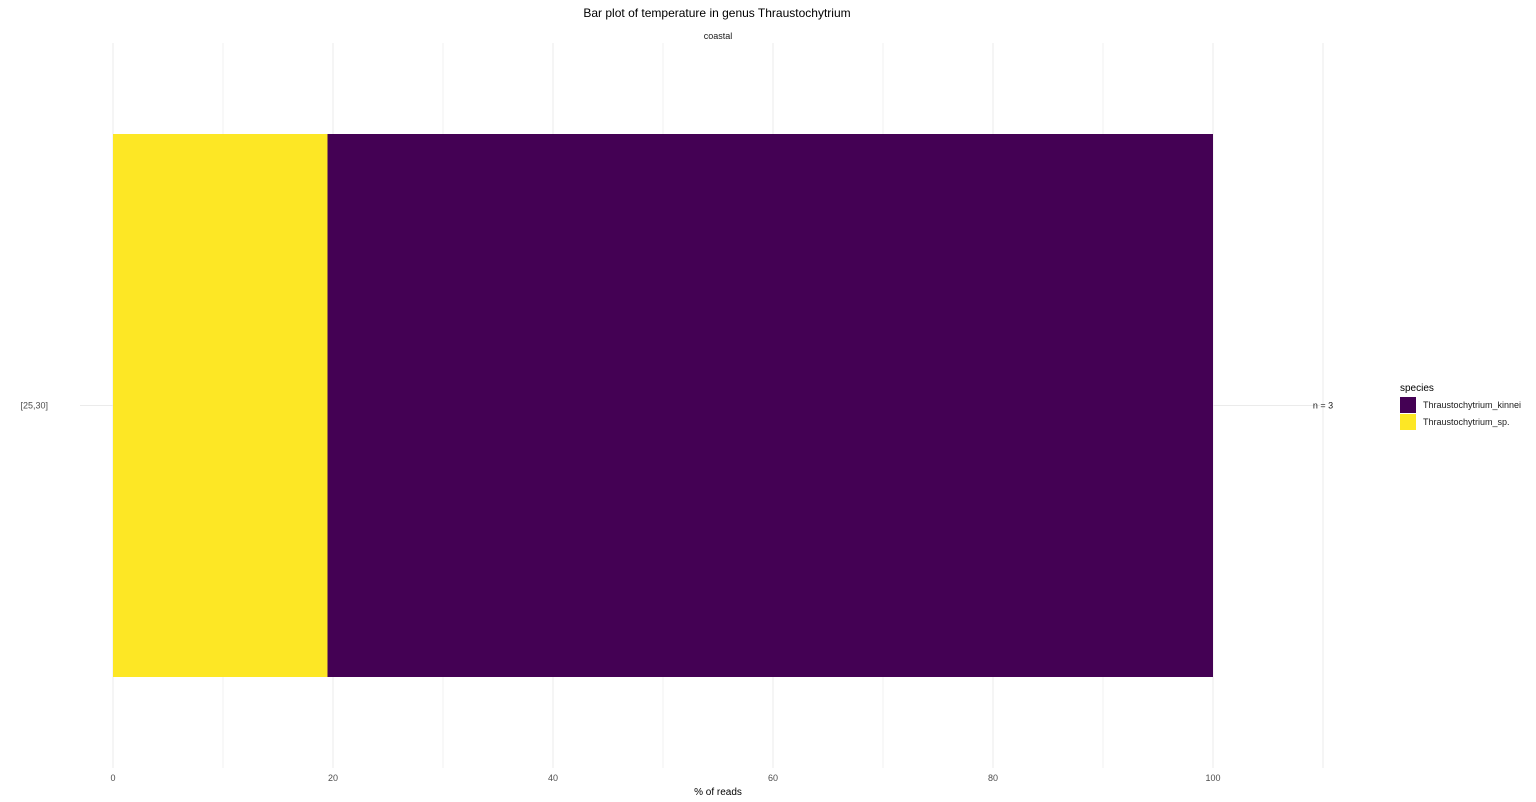  What do you see at coordinates (1212, 778) in the screenshot?
I see `x-tick-label: 100` at bounding box center [1212, 778].